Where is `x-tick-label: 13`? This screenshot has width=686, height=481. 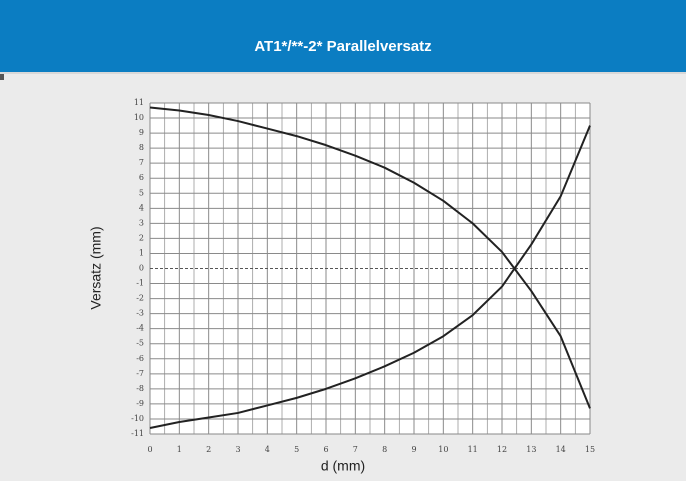 x-tick-label: 13 is located at coordinates (531, 449).